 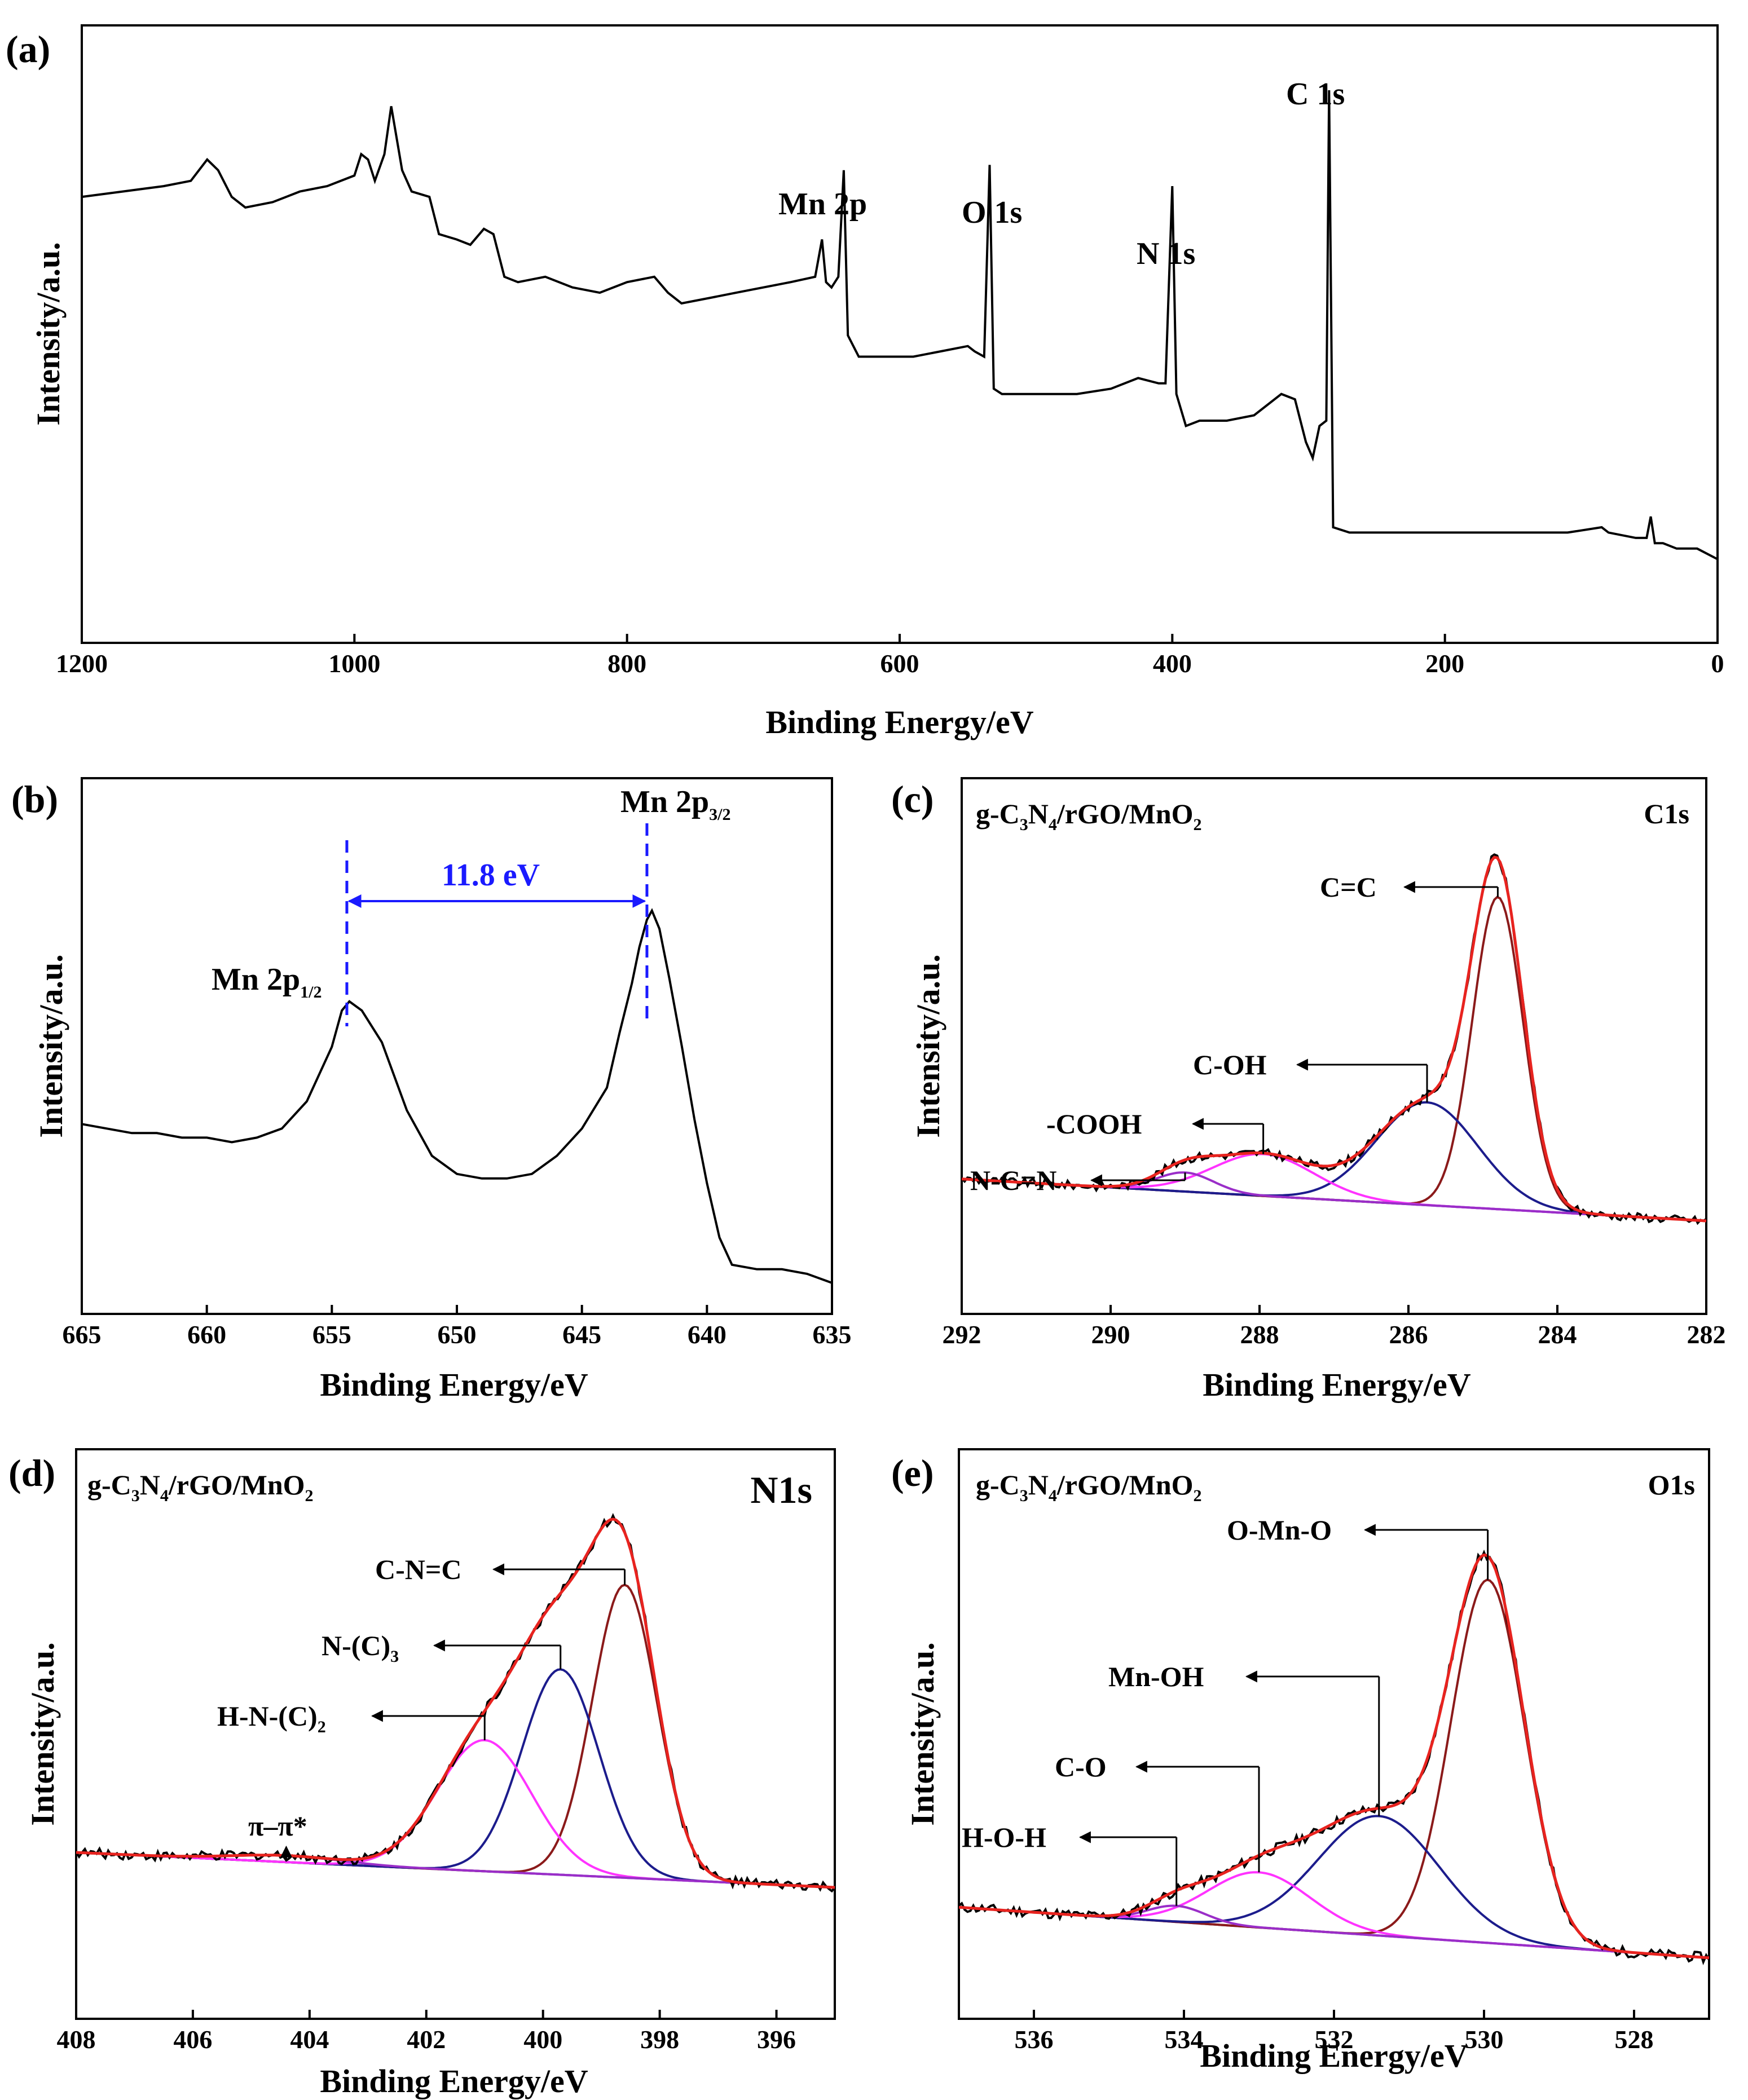 What do you see at coordinates (426, 2040) in the screenshot?
I see `x-tick-label-d-3: 402` at bounding box center [426, 2040].